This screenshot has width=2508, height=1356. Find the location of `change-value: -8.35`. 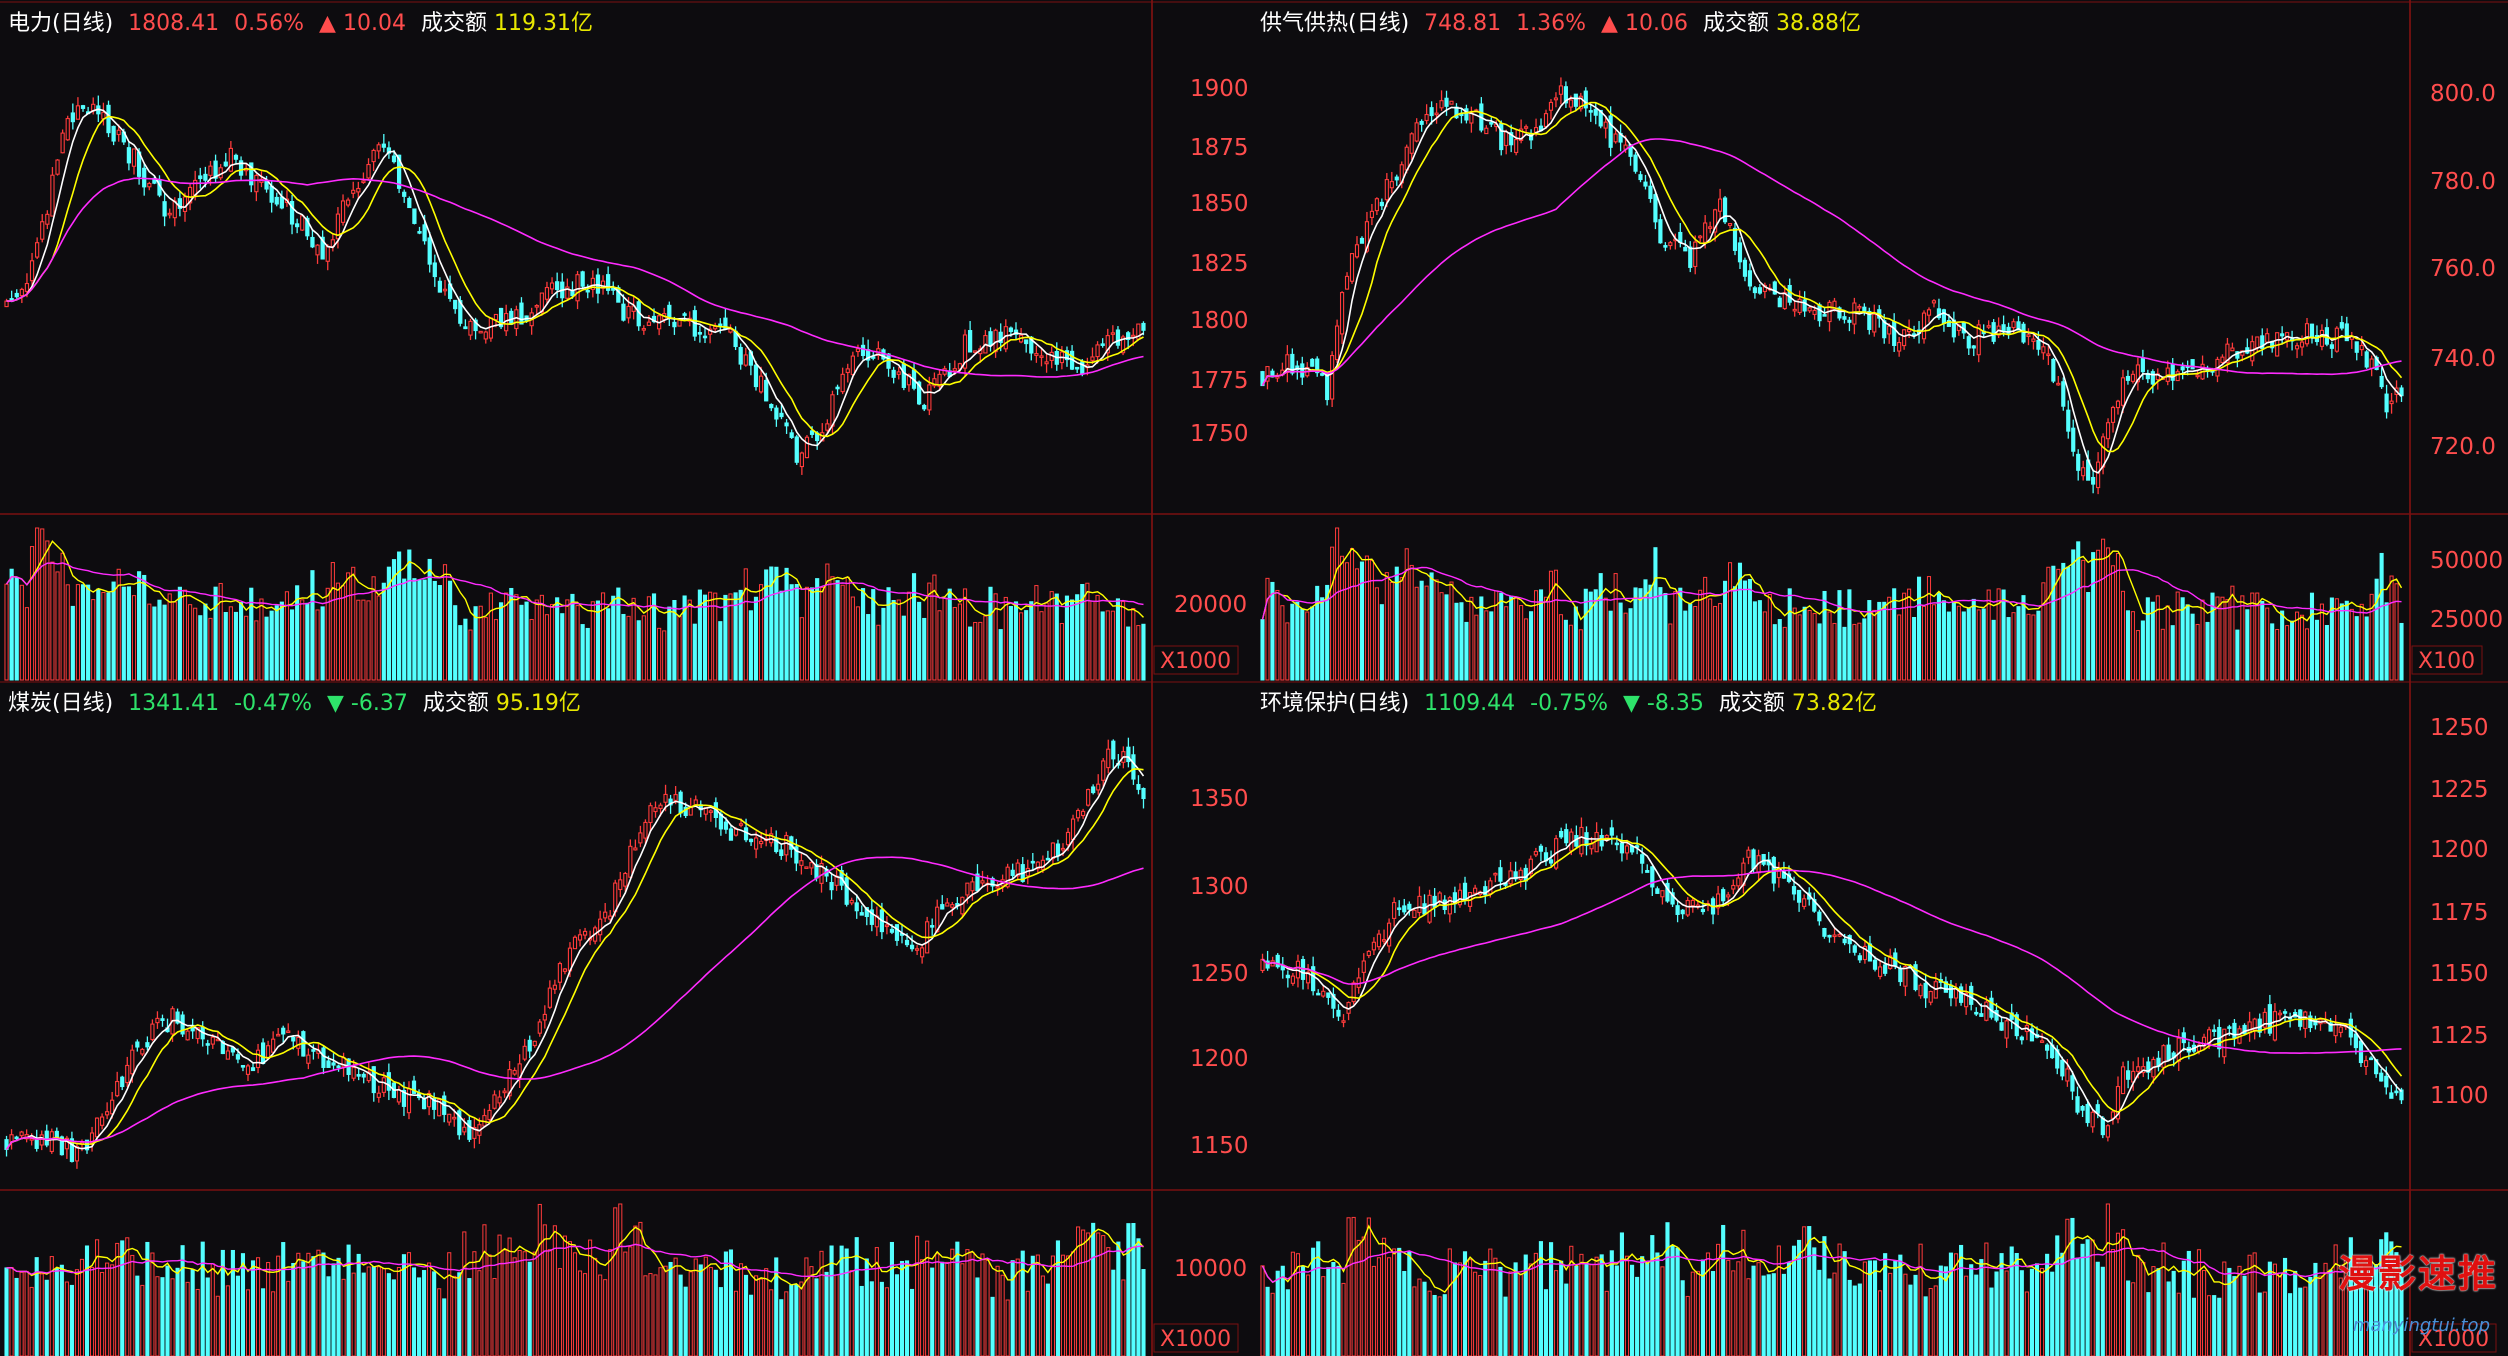

change-value: -8.35 is located at coordinates (1675, 703).